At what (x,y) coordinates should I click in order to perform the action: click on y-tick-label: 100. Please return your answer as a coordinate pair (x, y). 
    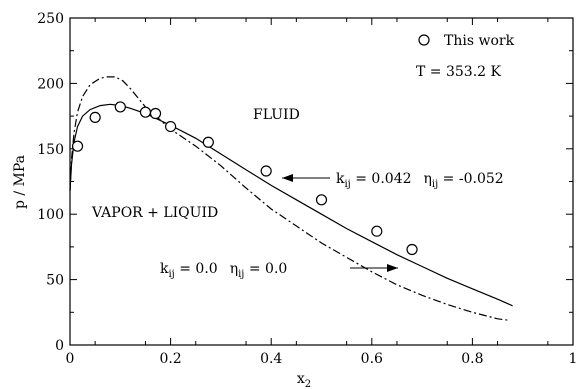
    Looking at the image, I should click on (50, 215).